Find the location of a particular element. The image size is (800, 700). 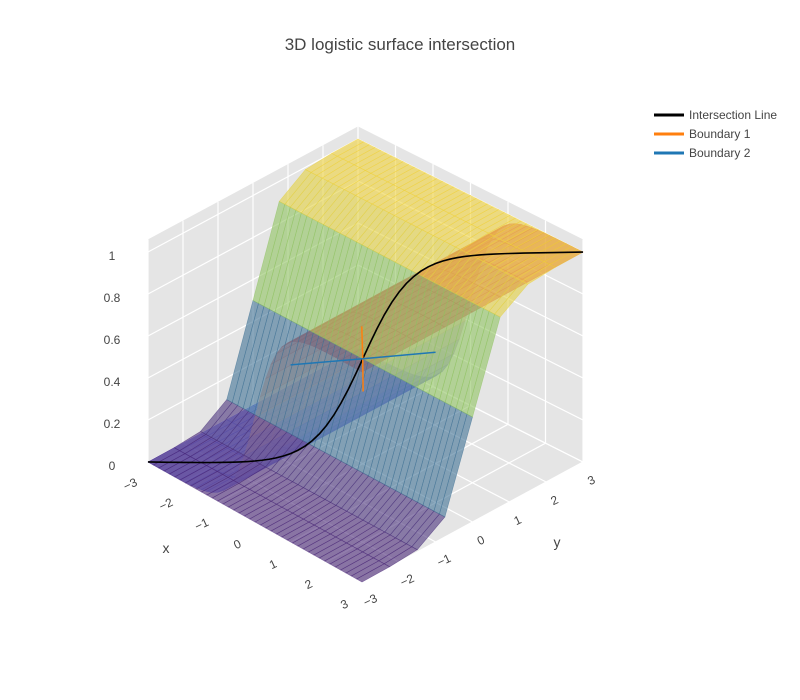

chart-title: 3D logistic surface intersection is located at coordinates (400, 44).